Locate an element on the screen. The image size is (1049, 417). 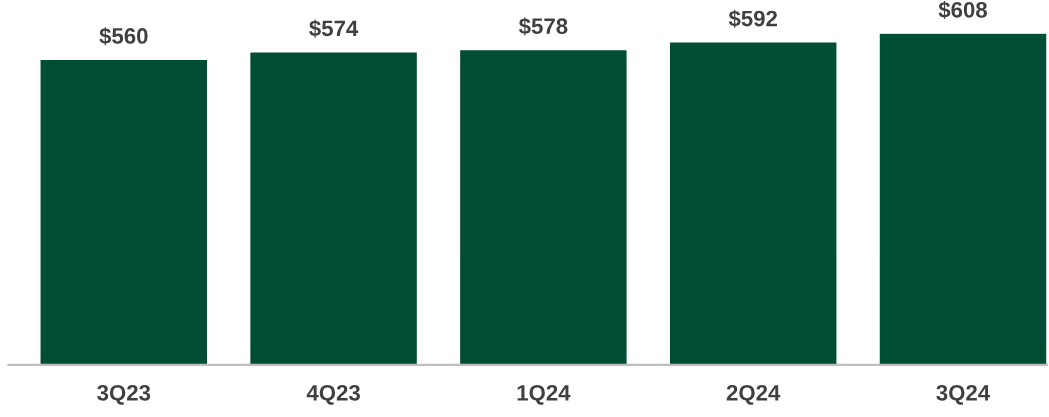
data-label: $578 is located at coordinates (543, 26).